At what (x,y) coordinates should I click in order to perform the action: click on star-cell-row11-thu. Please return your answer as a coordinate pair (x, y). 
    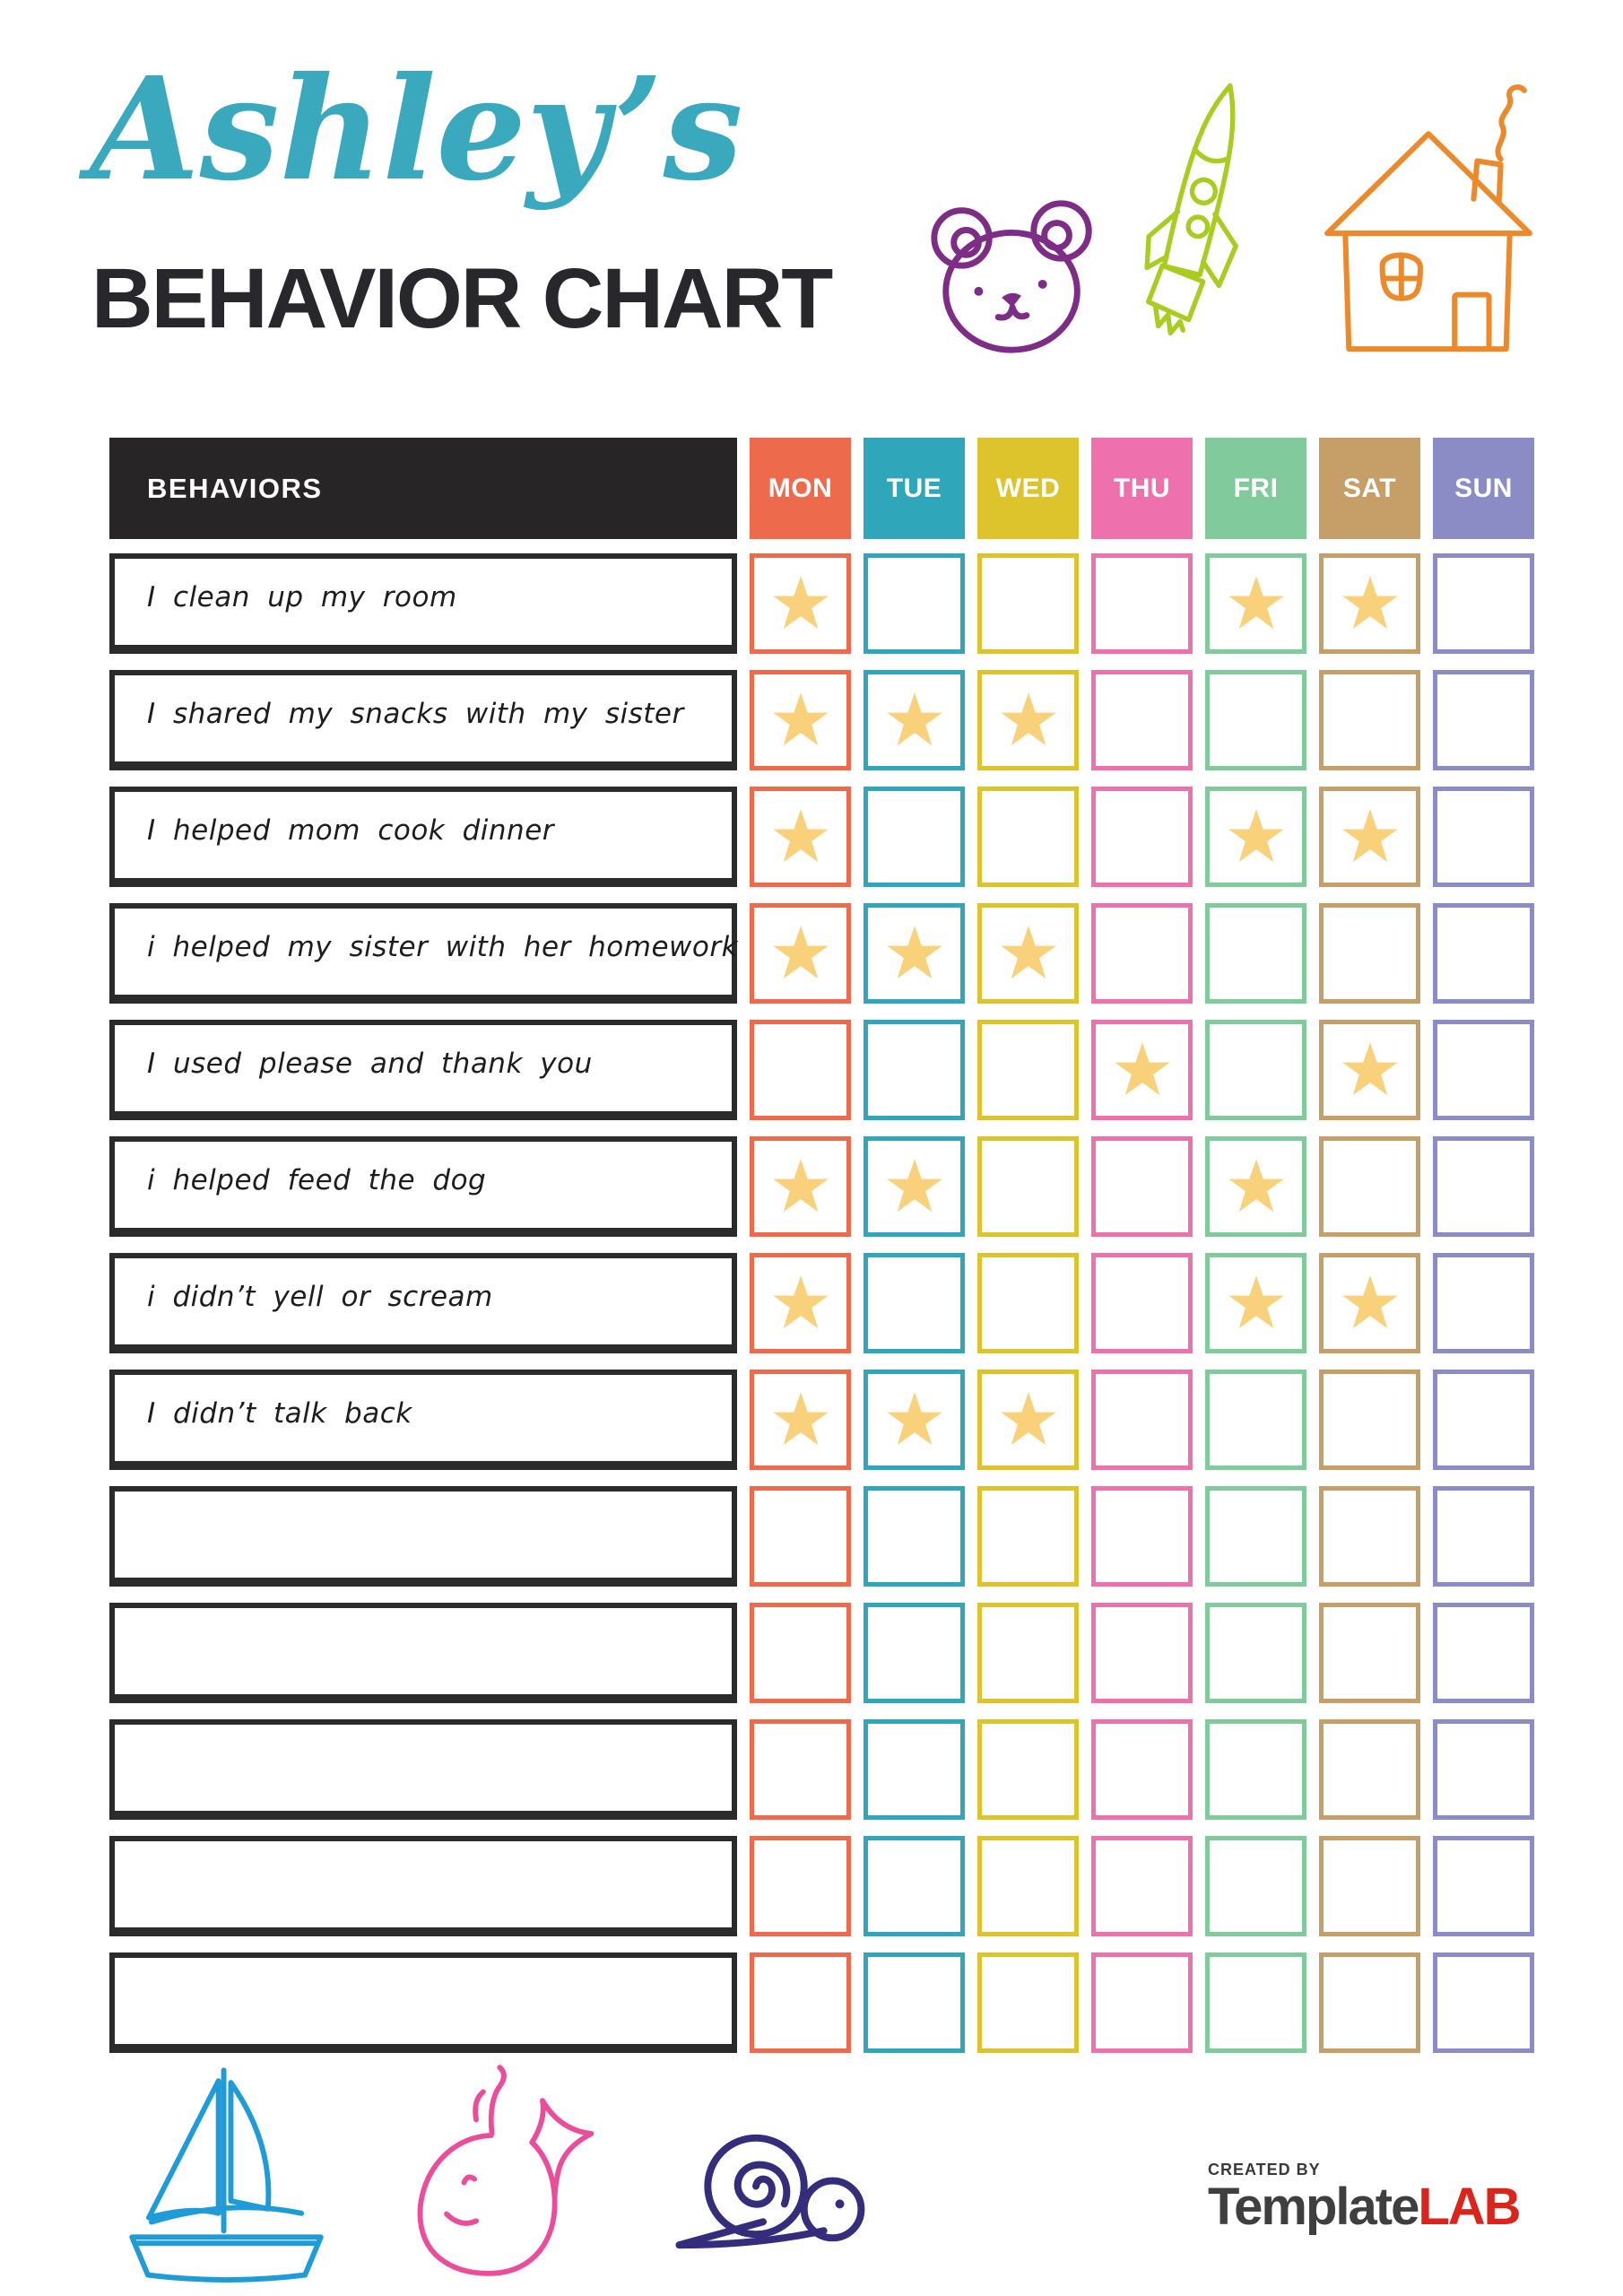
    Looking at the image, I should click on (1142, 1769).